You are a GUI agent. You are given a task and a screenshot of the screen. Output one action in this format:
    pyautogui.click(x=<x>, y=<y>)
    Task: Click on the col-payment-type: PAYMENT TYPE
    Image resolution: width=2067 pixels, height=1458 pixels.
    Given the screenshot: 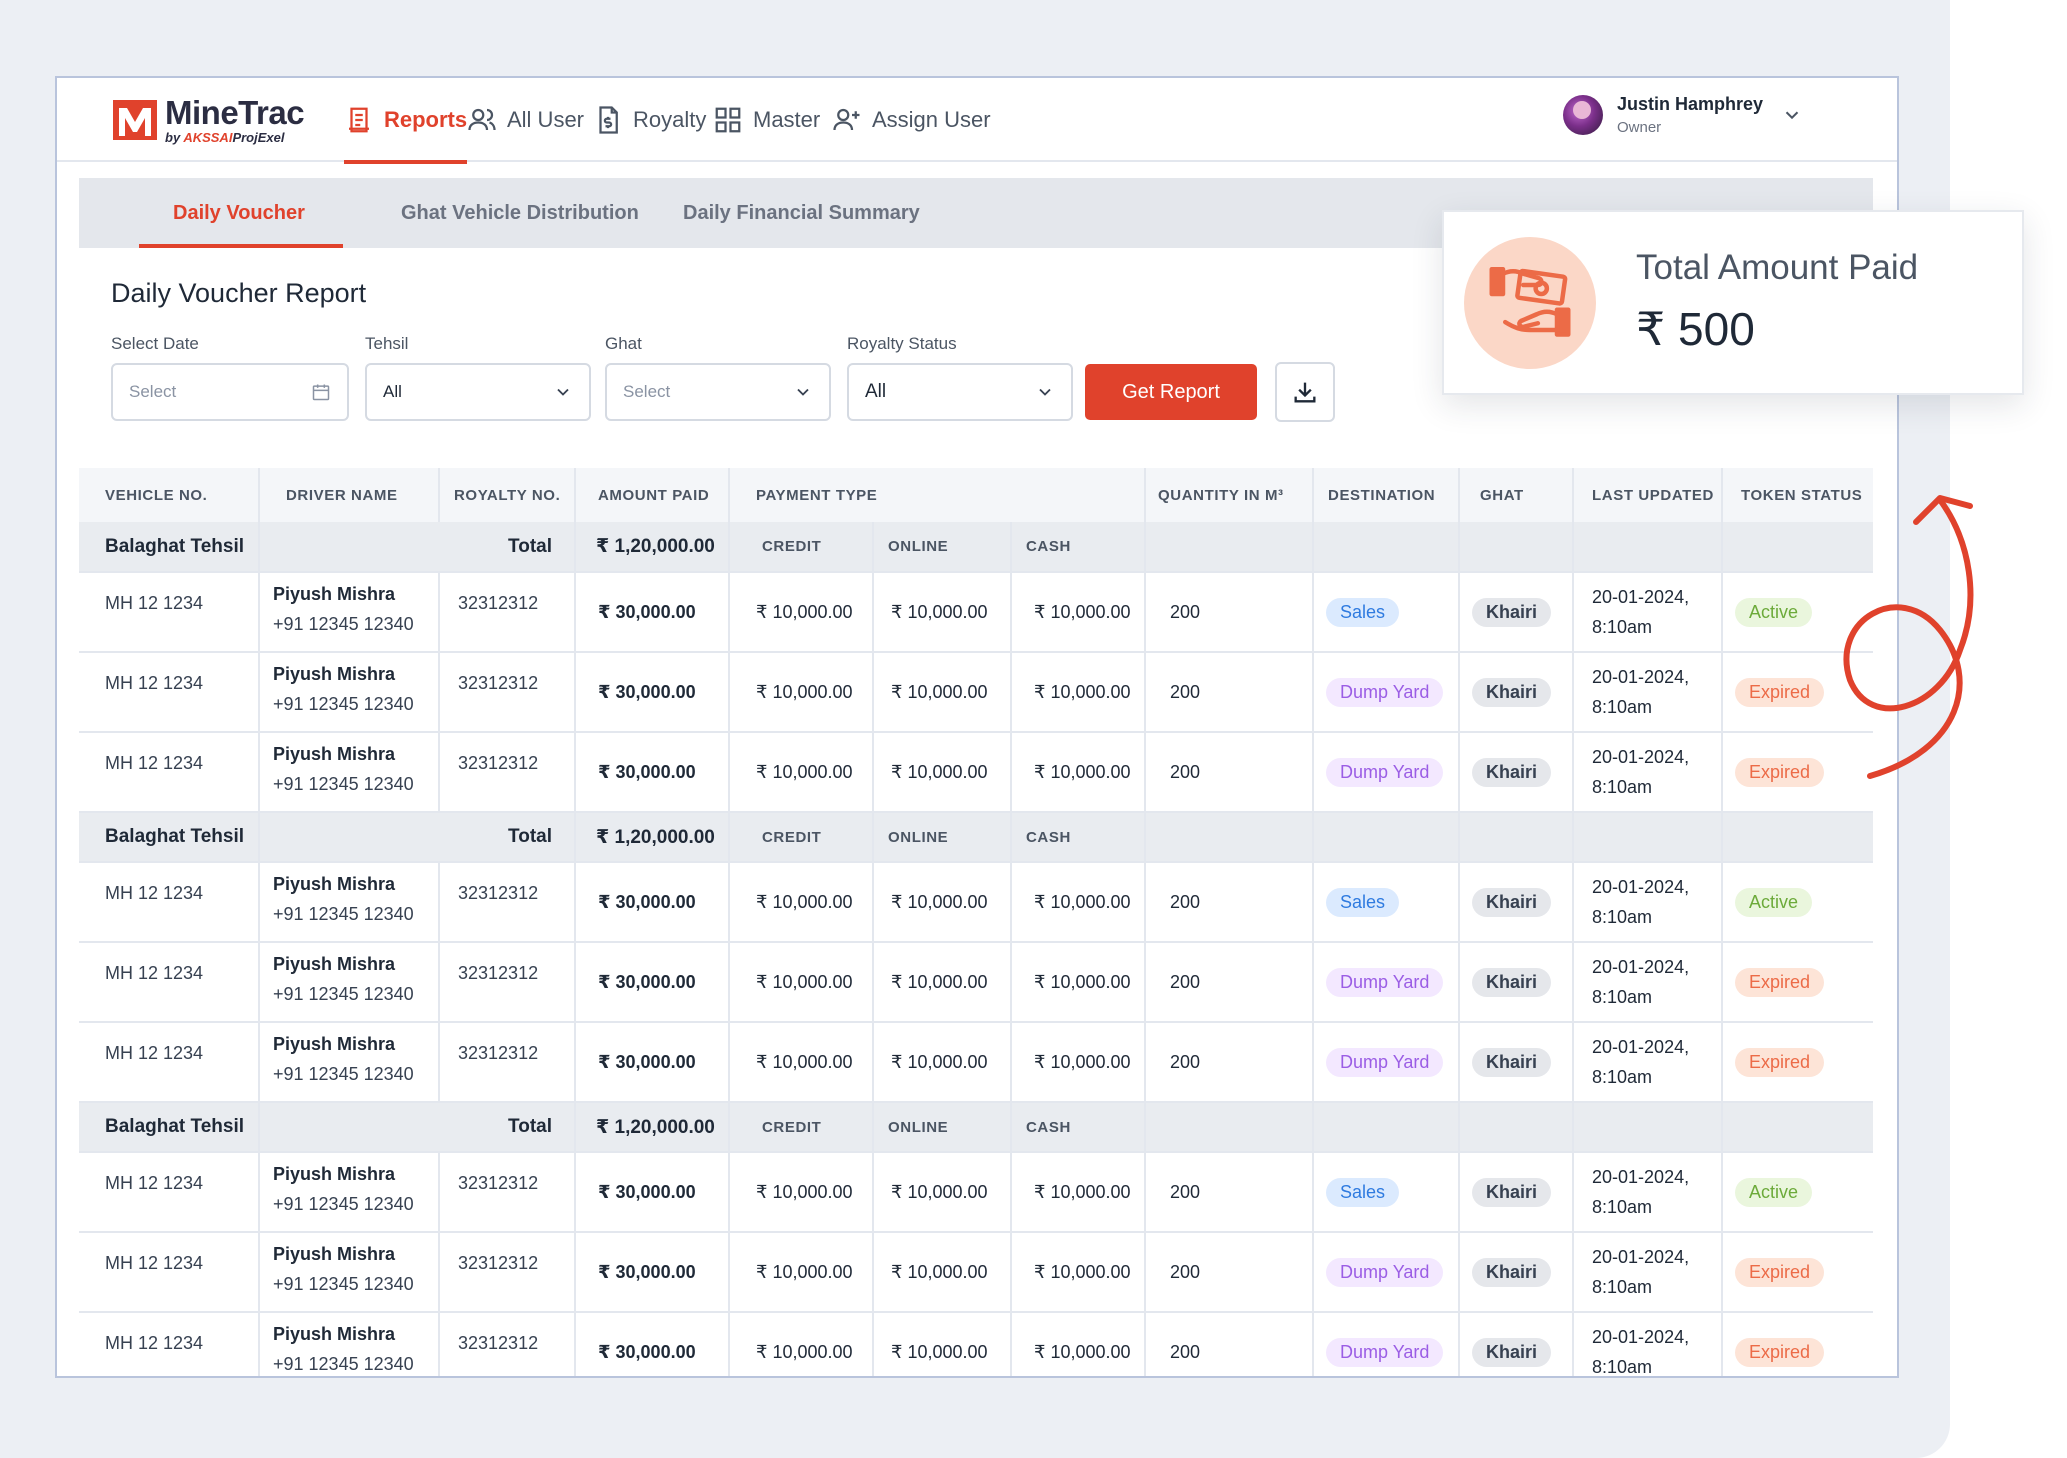 What is the action you would take?
    pyautogui.click(x=938, y=495)
    